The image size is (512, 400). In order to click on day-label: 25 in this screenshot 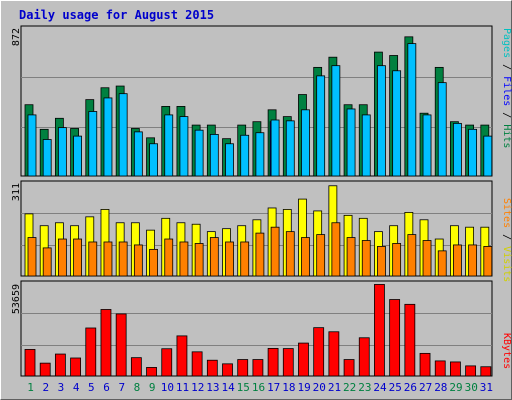, I will do `click(395, 387)`.